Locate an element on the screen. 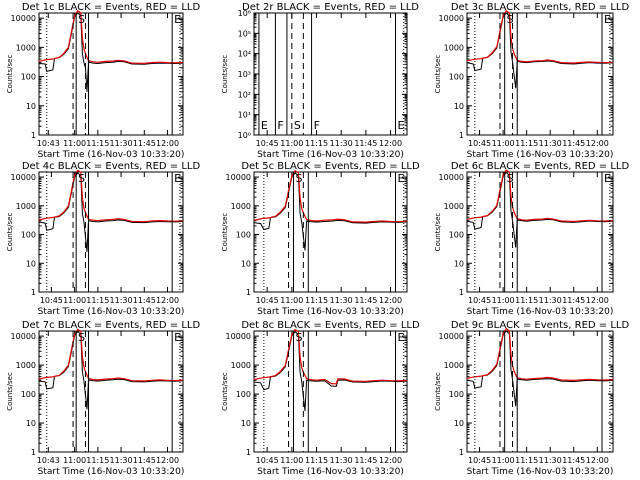 This screenshot has width=640, height=480. panel-title: Det 4c BLACK = Events, RED = LLD is located at coordinates (111, 166).